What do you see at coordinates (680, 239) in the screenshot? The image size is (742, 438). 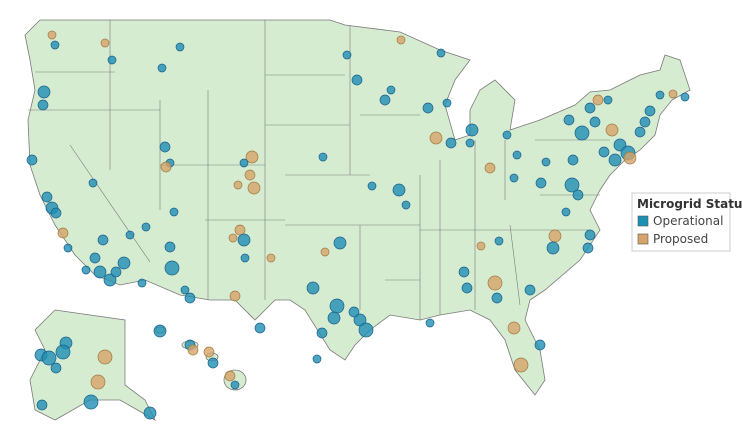 I see `legend-label: Proposed` at bounding box center [680, 239].